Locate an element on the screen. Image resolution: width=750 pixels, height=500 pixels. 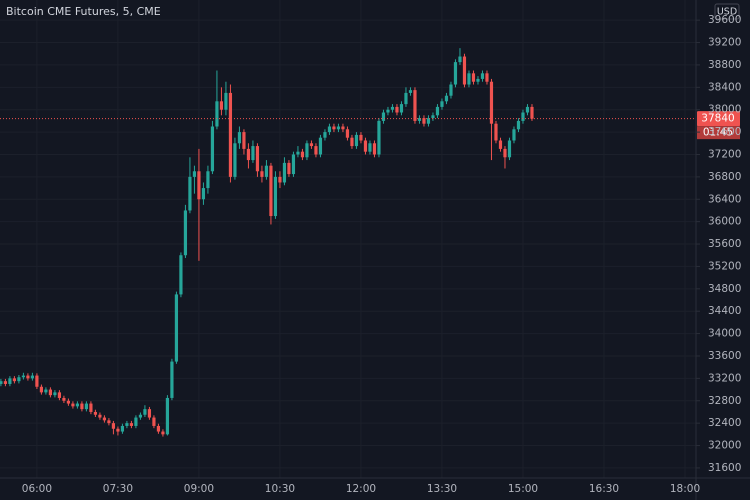
x-tick-label: 13:30 is located at coordinates (442, 489).